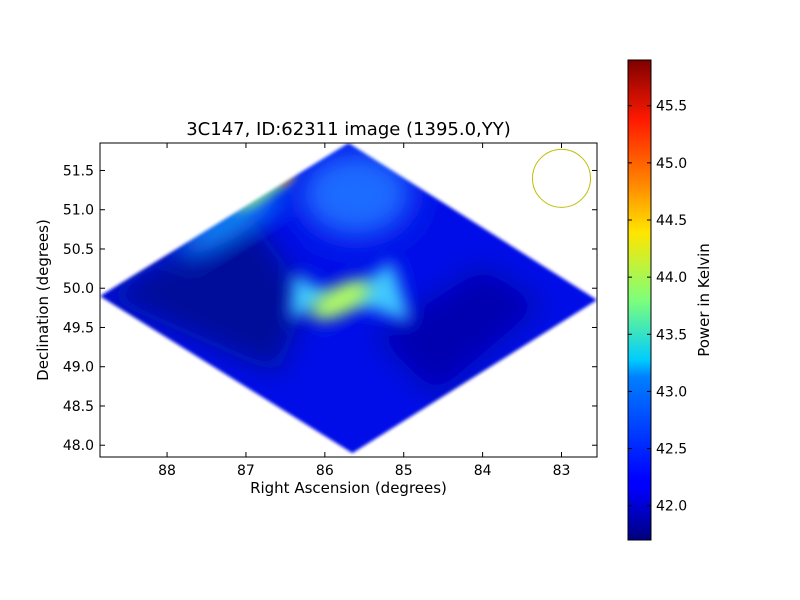 This screenshot has height=600, width=800. Describe the element at coordinates (639, 300) in the screenshot. I see `colorbar` at that location.